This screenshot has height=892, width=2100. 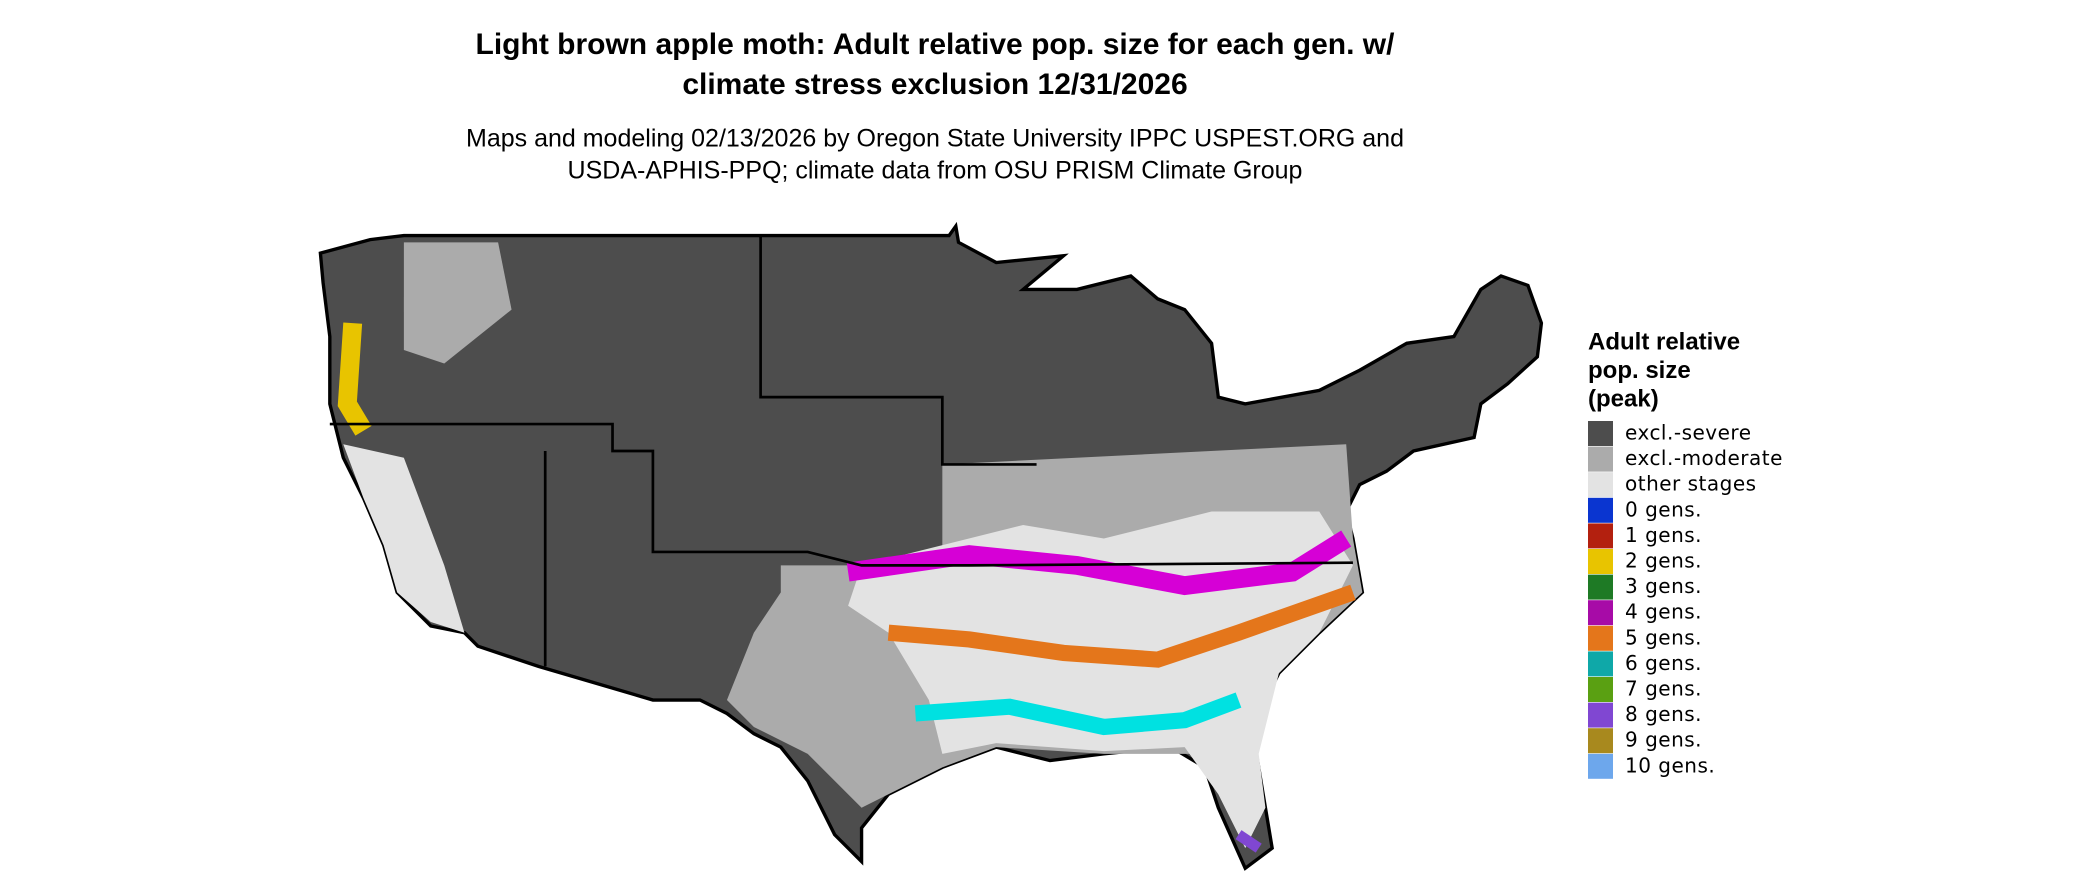 What do you see at coordinates (1670, 765) in the screenshot?
I see `legend-label: 10 gens.` at bounding box center [1670, 765].